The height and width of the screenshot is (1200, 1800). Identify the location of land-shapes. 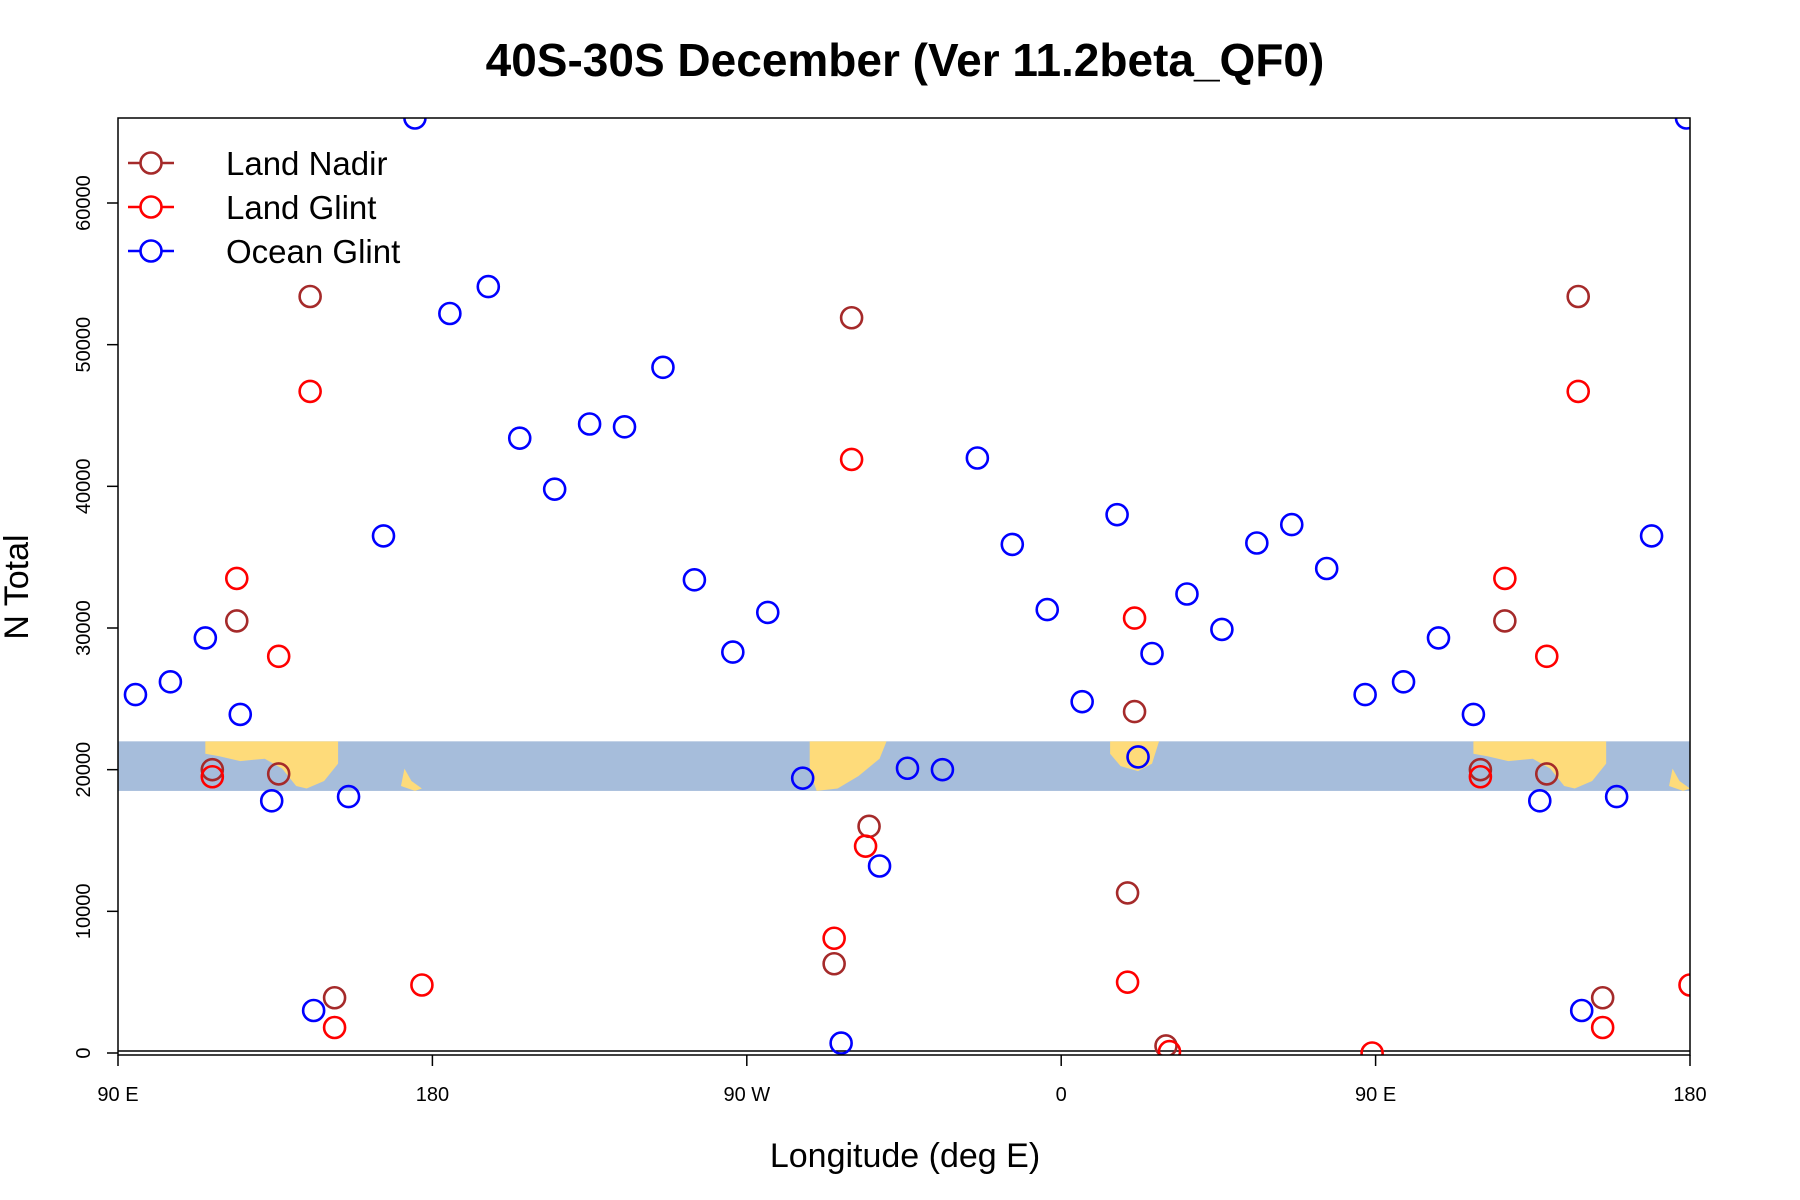
(947, 766).